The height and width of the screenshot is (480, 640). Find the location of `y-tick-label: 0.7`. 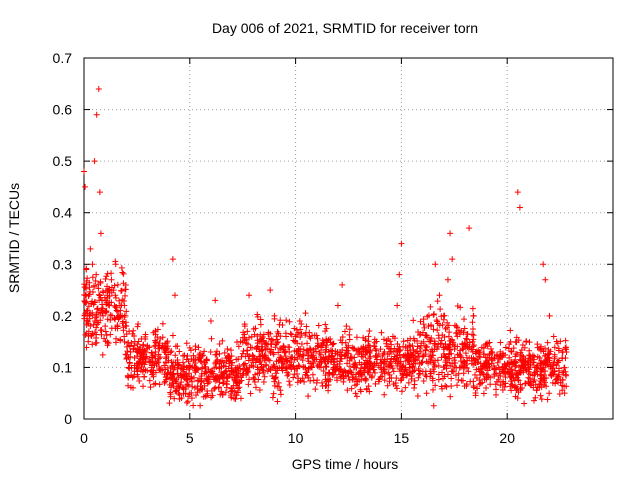

y-tick-label: 0.7 is located at coordinates (63, 58).